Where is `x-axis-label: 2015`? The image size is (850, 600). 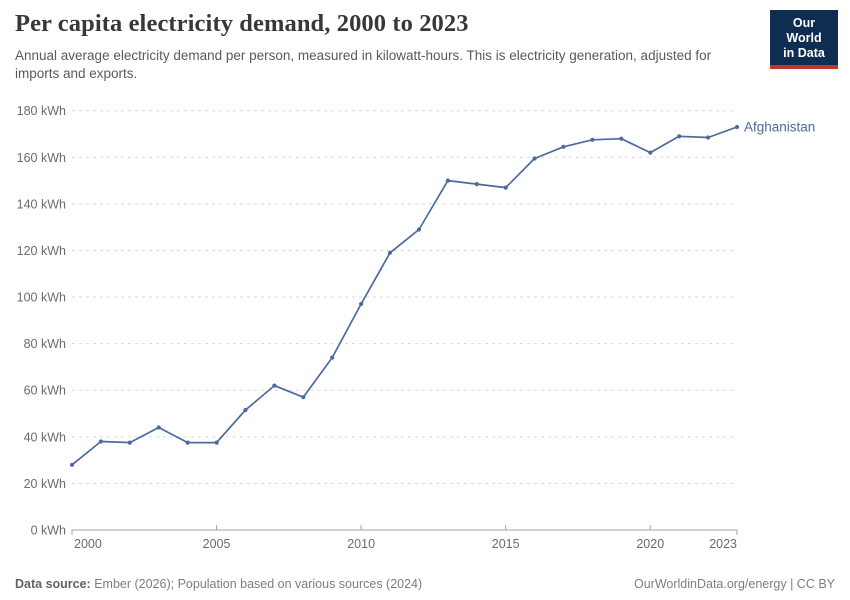 x-axis-label: 2015 is located at coordinates (506, 544).